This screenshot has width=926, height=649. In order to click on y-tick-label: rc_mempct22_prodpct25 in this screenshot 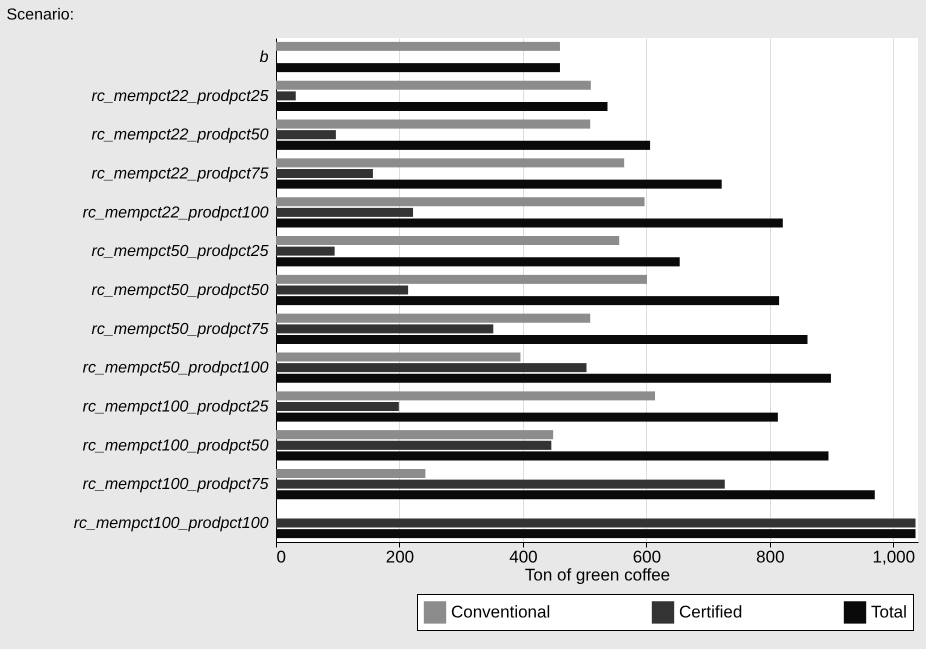, I will do `click(180, 96)`.